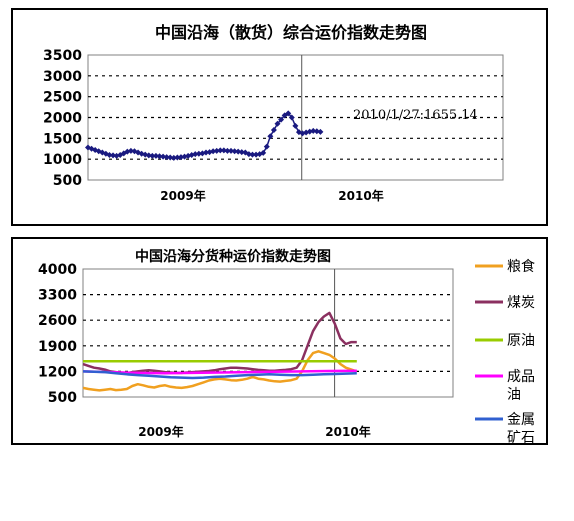  I want to click on y-tick-label: 3500, so click(62, 56).